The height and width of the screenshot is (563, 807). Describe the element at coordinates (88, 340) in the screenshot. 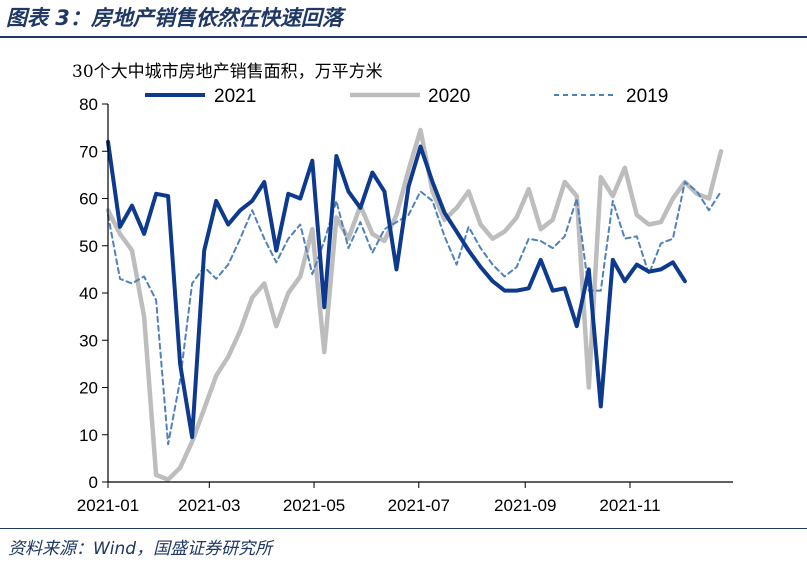

I see `y-tick-label: 30` at that location.